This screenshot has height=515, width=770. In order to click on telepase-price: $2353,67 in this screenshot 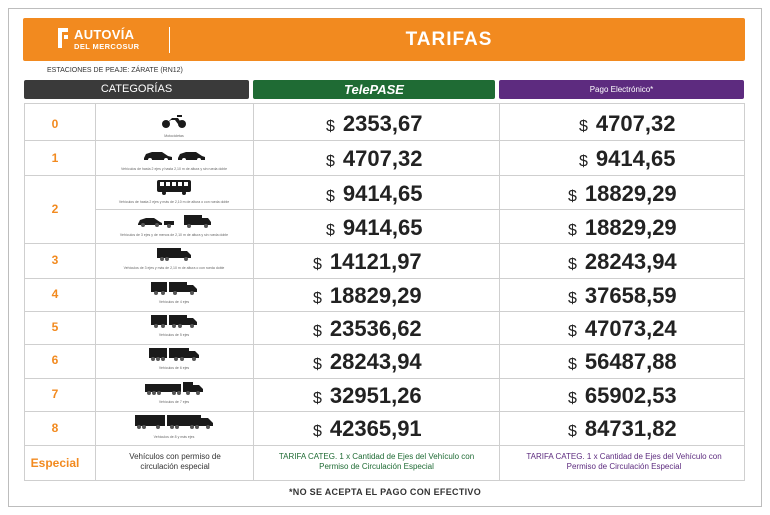, I will do `click(374, 123)`.